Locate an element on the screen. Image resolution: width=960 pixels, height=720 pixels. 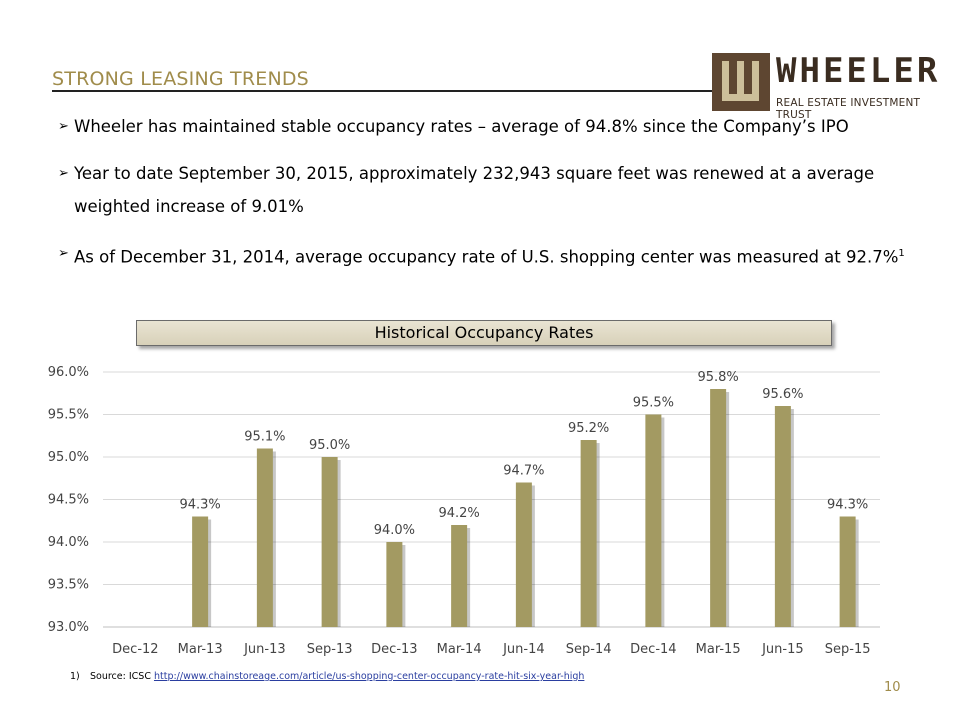
x-tick-label: Dec-14 is located at coordinates (653, 649).